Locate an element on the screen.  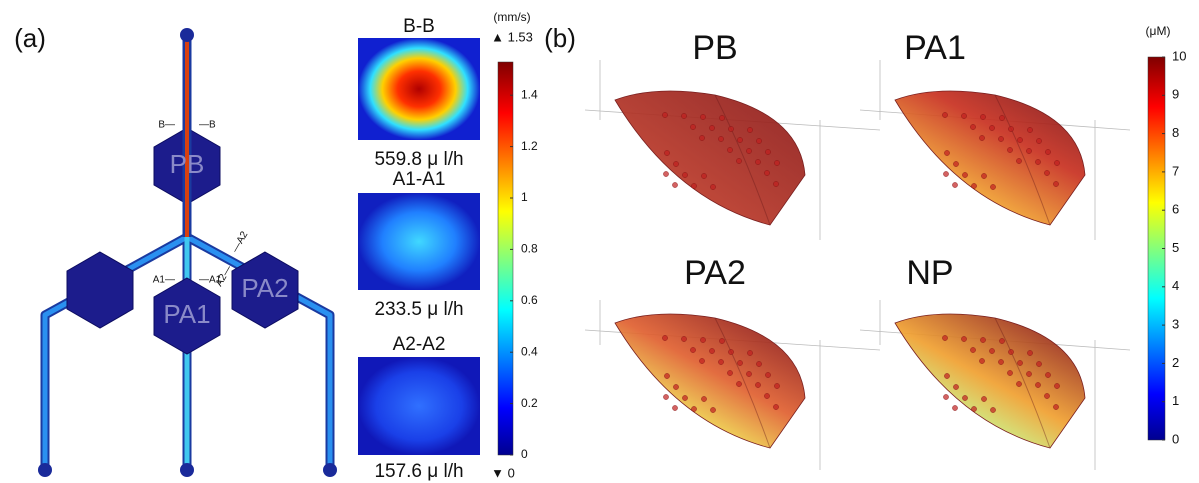
dome-edge is located at coordinates (742, 160).